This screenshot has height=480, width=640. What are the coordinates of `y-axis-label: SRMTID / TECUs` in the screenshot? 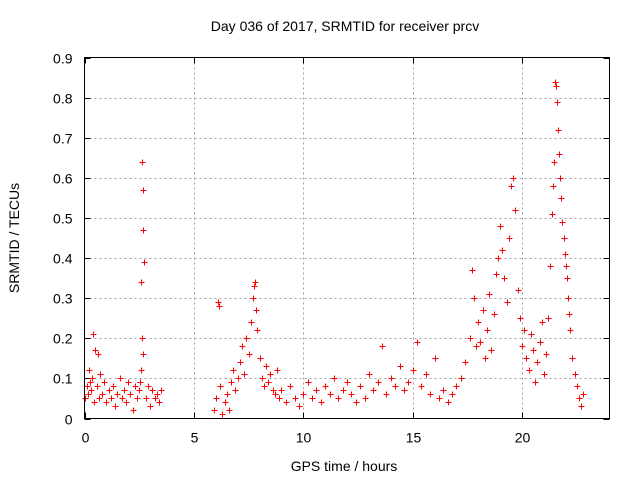 It's located at (14, 238).